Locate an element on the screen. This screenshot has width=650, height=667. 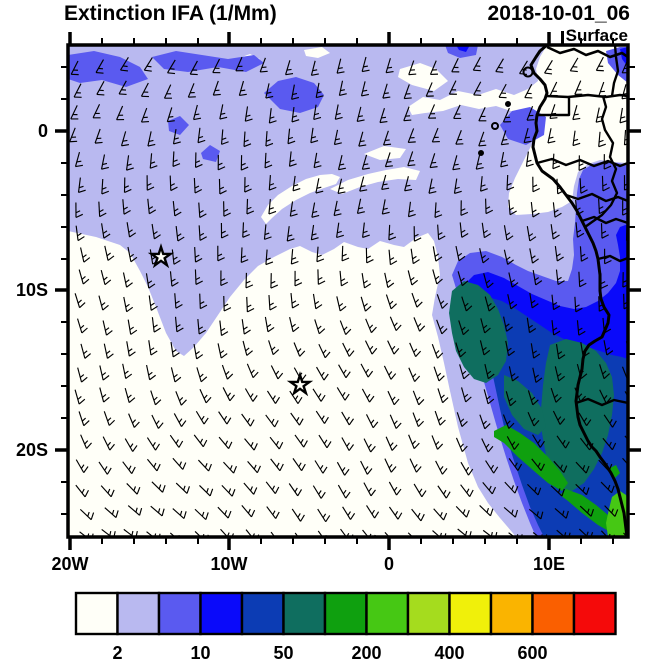
tick-mark is located at coordinates (562, 38).